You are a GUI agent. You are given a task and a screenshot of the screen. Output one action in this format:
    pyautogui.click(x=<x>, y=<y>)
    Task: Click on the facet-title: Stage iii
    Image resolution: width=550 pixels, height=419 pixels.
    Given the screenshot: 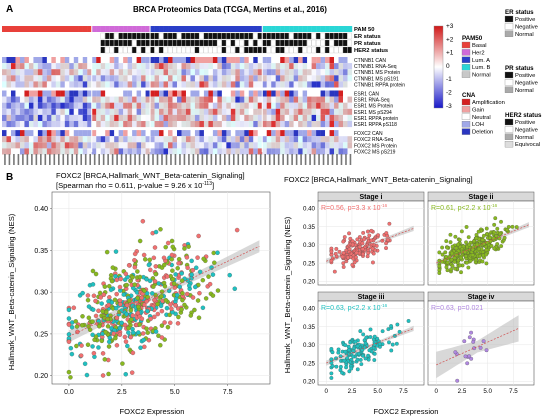 What is the action you would take?
    pyautogui.click(x=371, y=297)
    